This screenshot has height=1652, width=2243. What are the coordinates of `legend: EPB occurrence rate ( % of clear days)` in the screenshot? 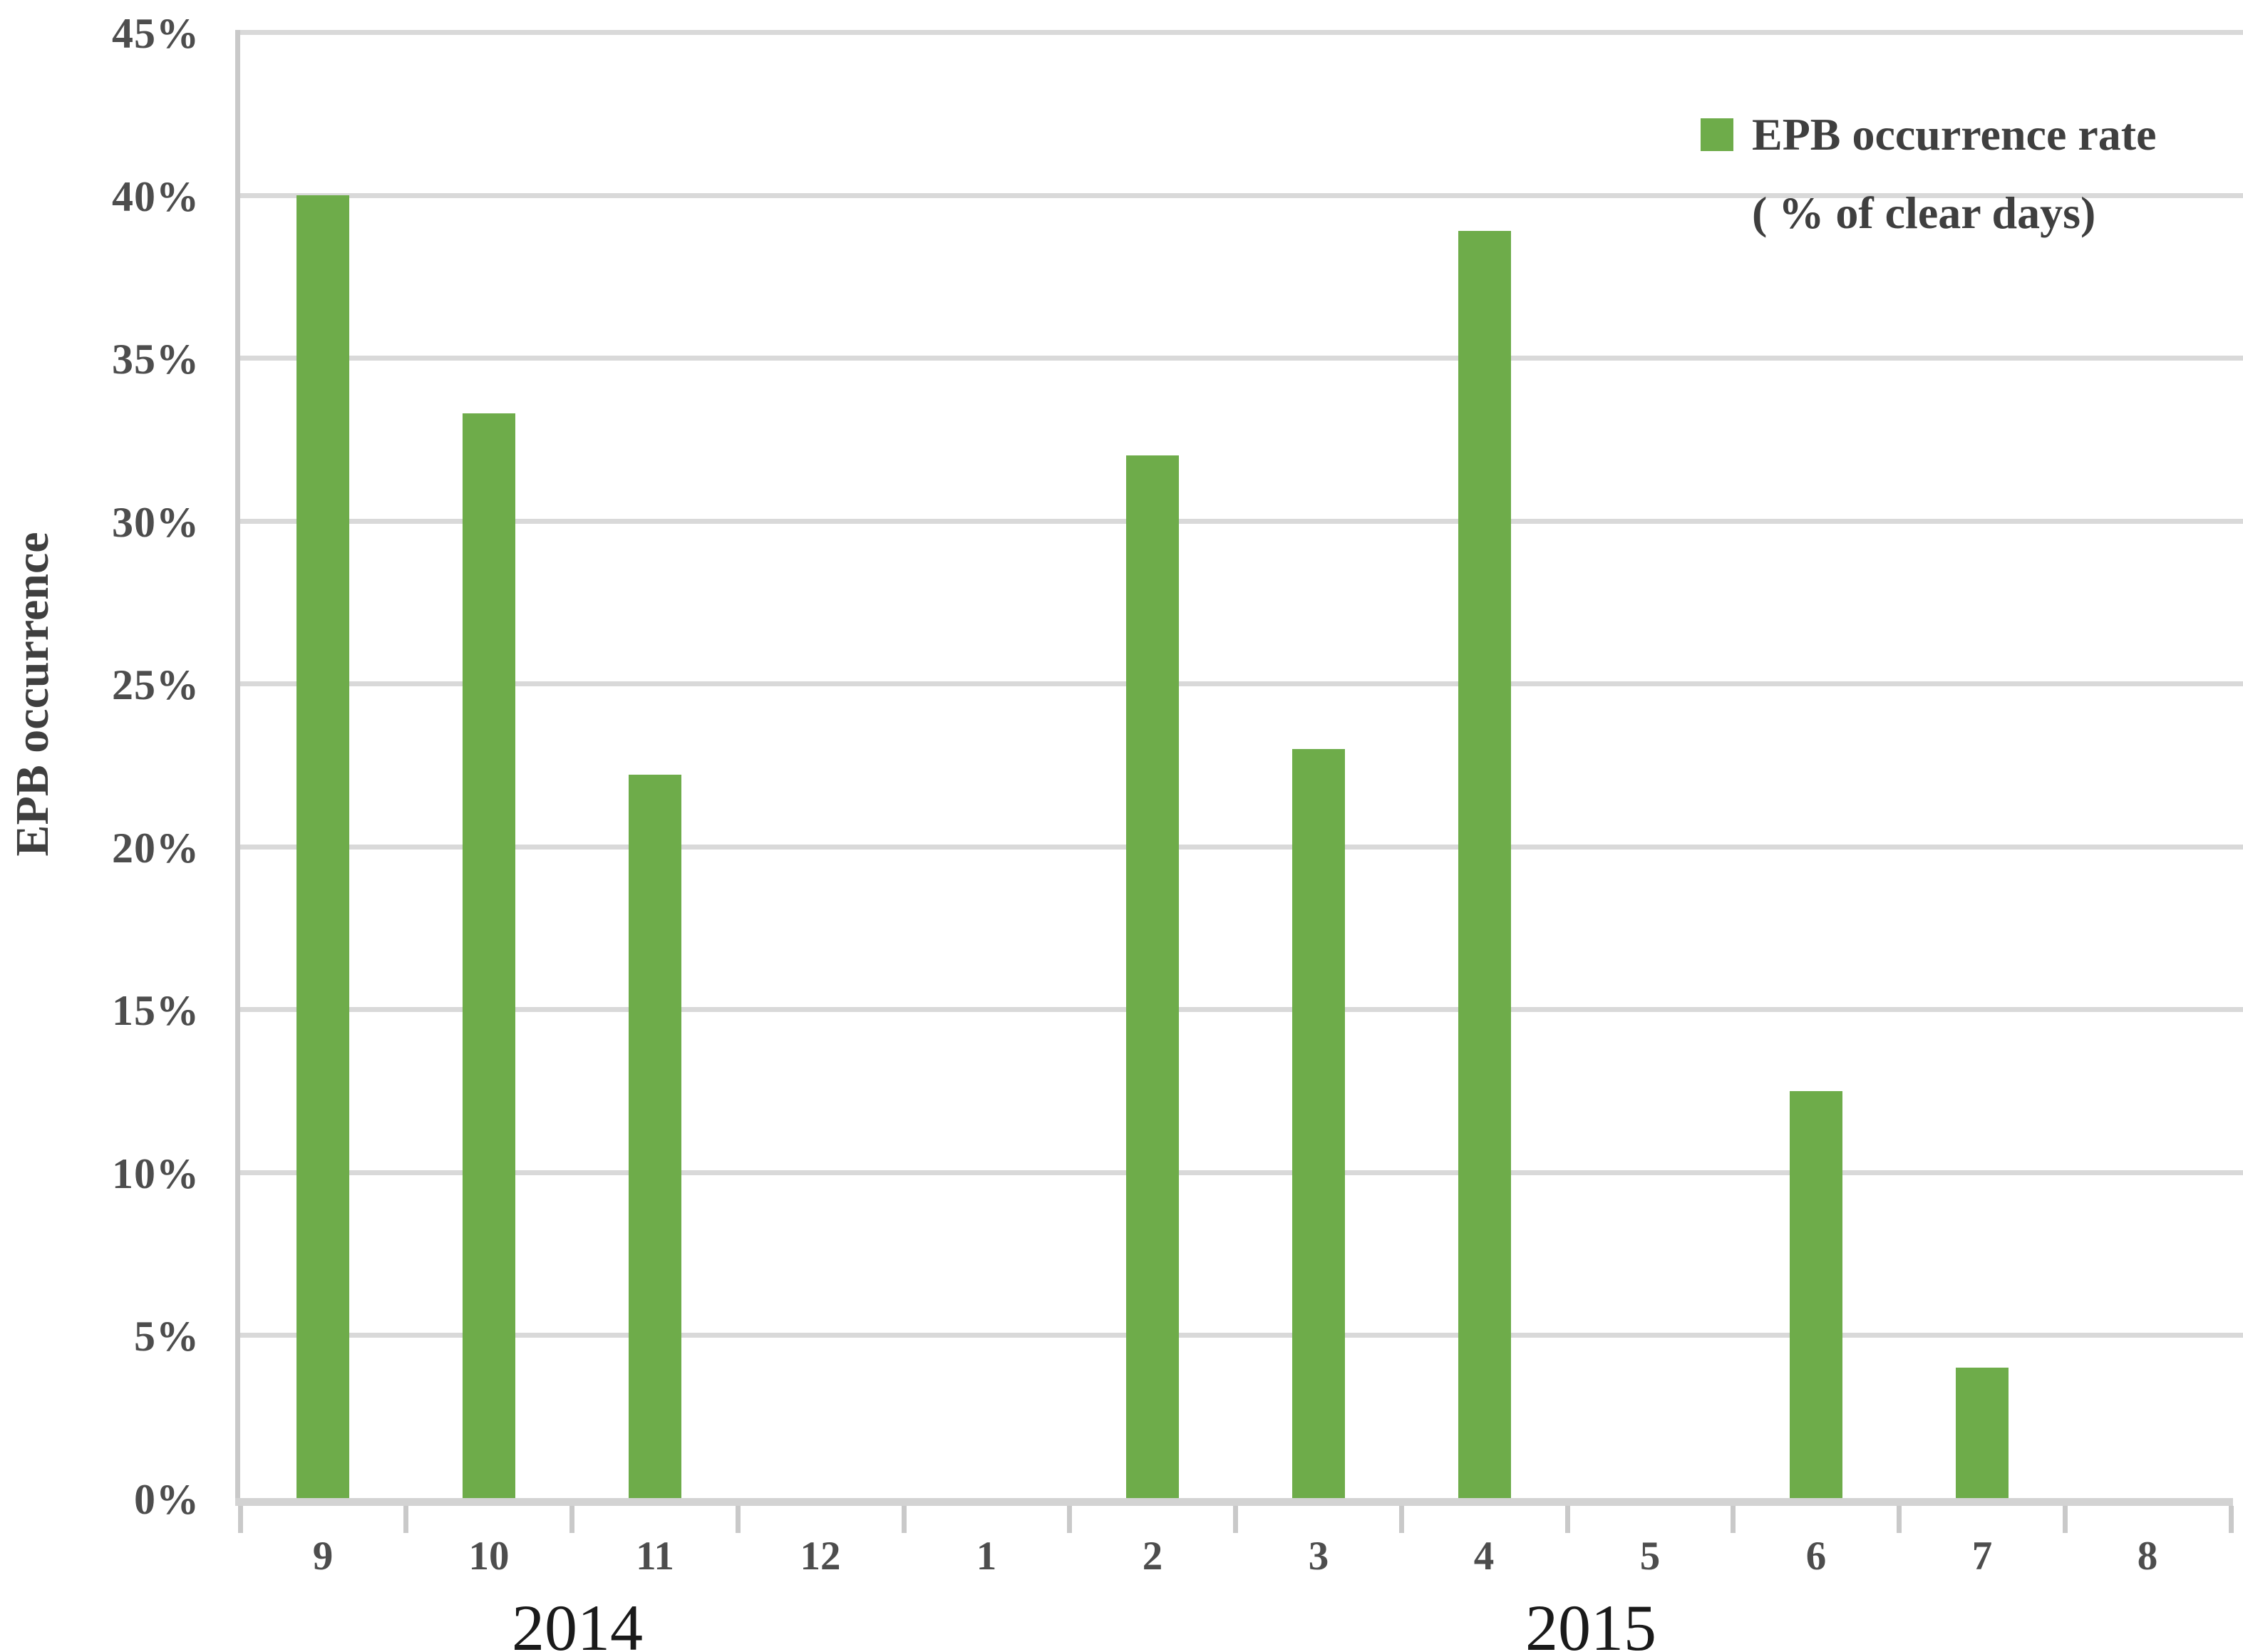 It's located at (1929, 173).